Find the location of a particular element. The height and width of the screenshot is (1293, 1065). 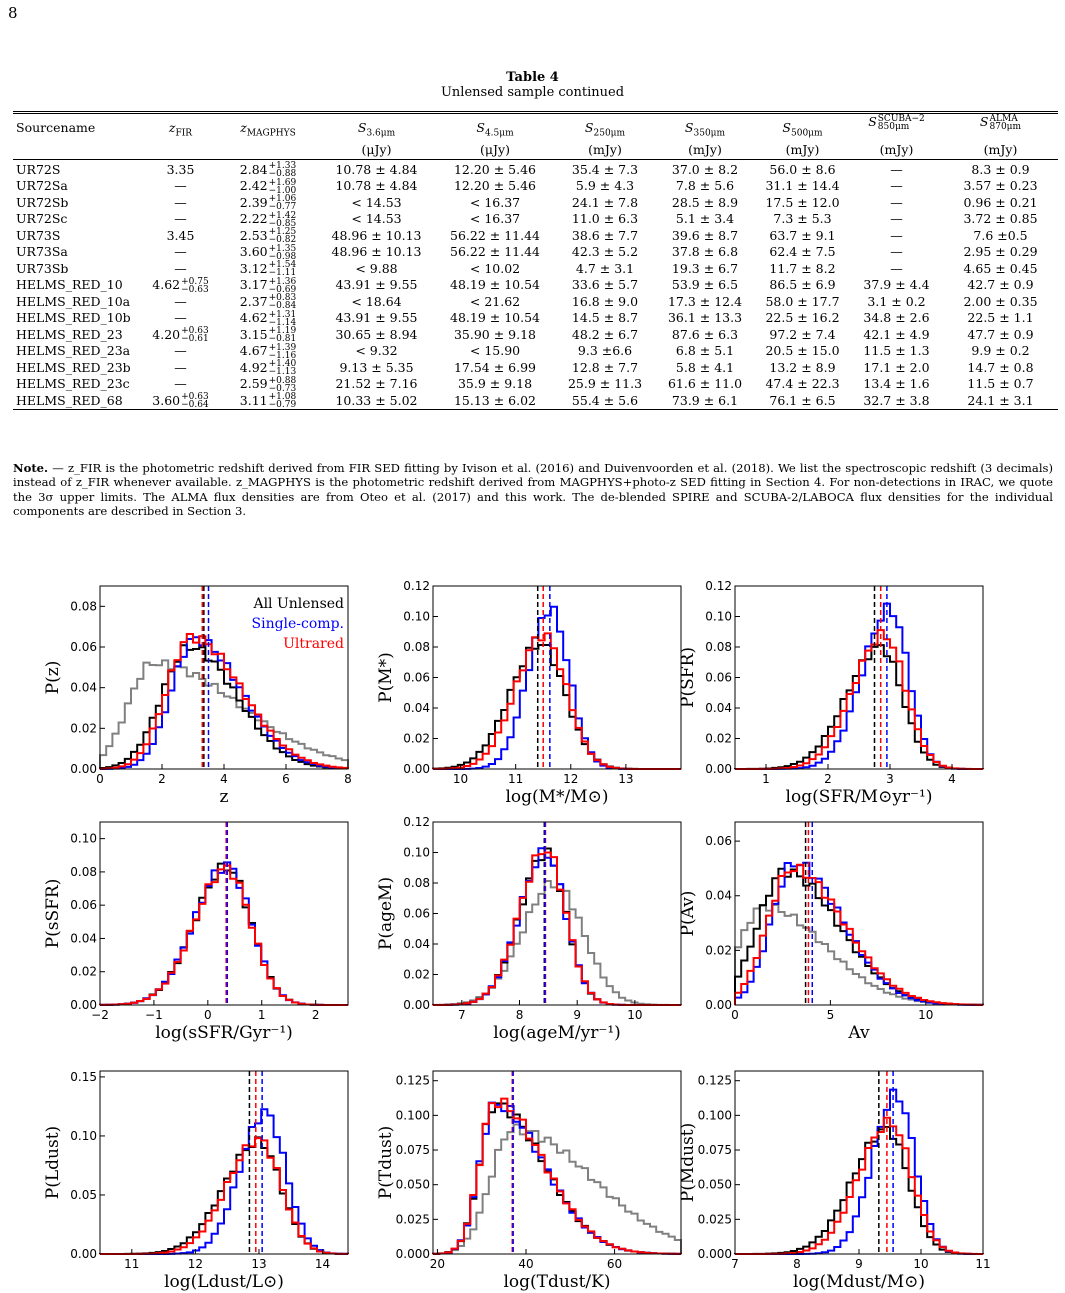

cell-s350: 37.0 ± 8.2 is located at coordinates (705, 169).